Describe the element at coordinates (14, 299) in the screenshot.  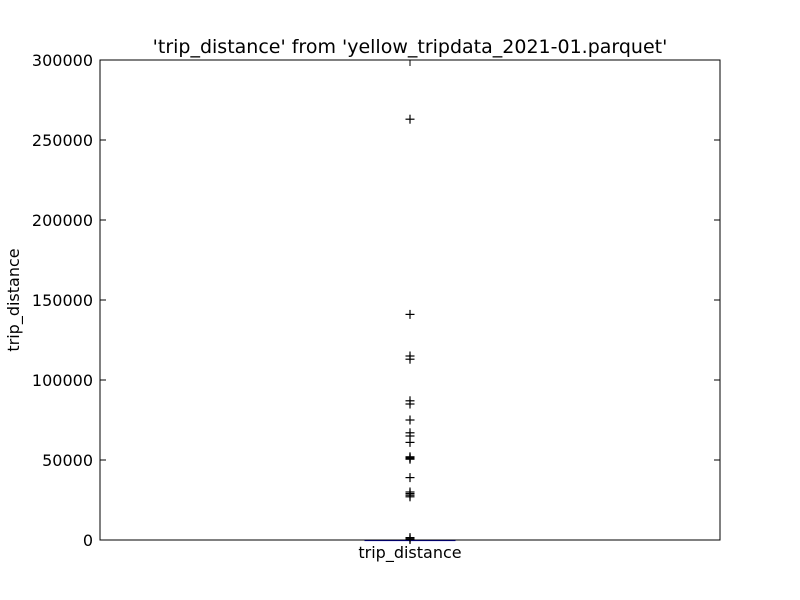
I see `y-axis-label: trip_distance` at that location.